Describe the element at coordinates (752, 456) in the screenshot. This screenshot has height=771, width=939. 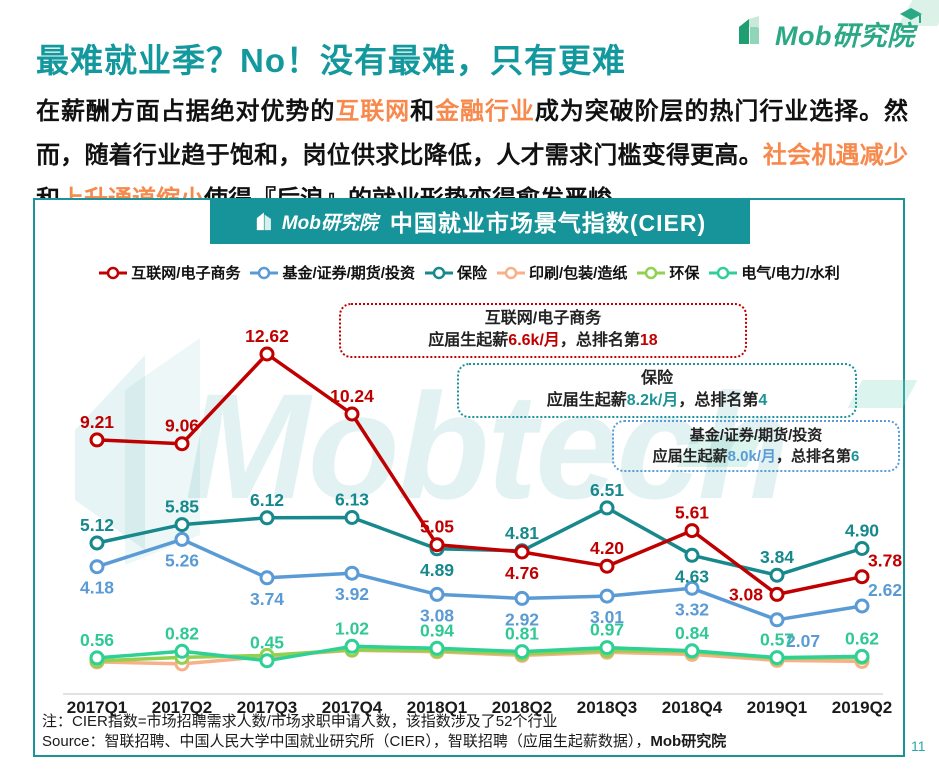
I see `salary-value: 8.0k/月` at that location.